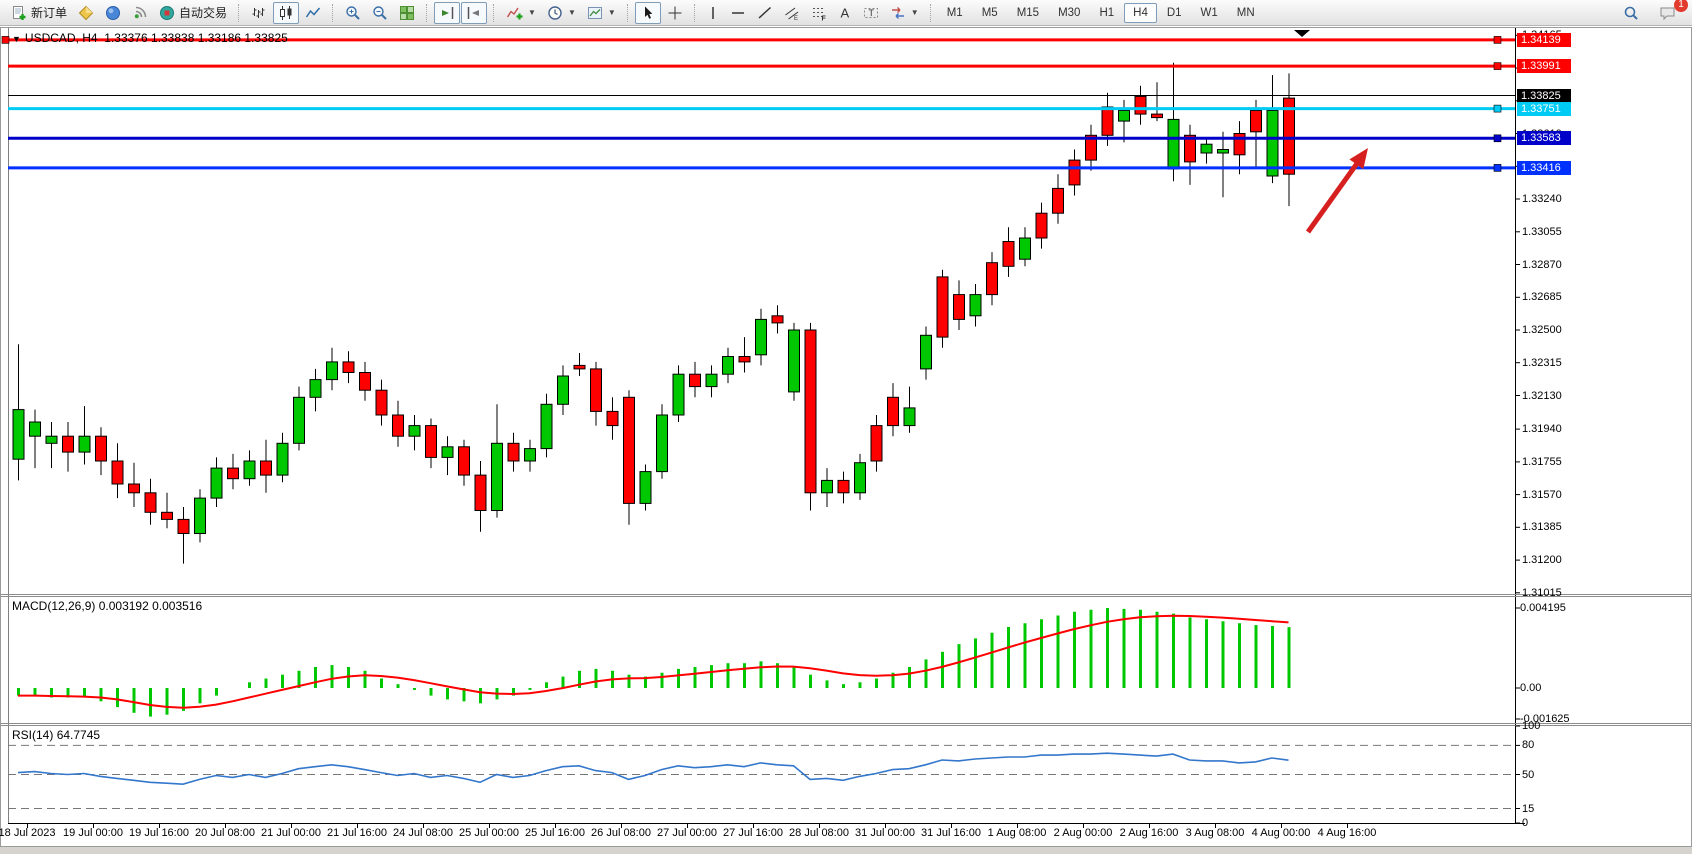 Image resolution: width=1692 pixels, height=854 pixels. I want to click on editor-icon, so click(86, 13).